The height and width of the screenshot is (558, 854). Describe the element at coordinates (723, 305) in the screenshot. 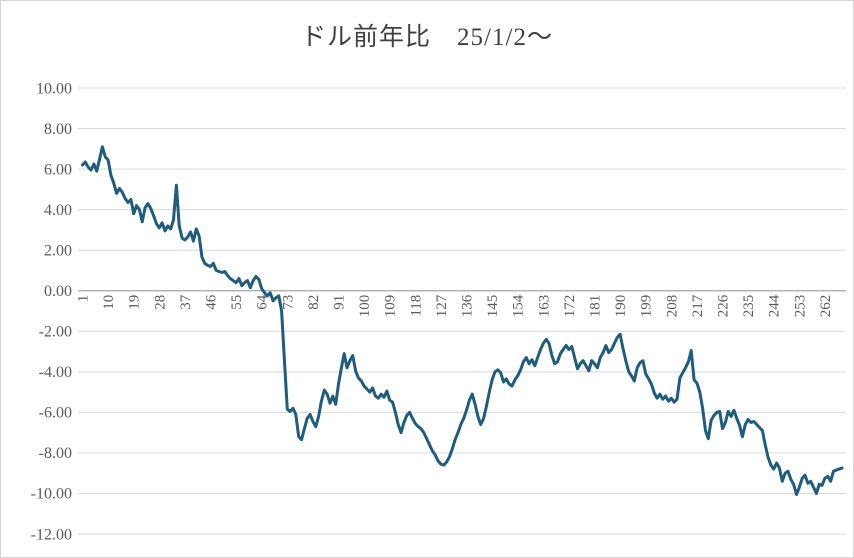

I see `svg-text: 226` at that location.